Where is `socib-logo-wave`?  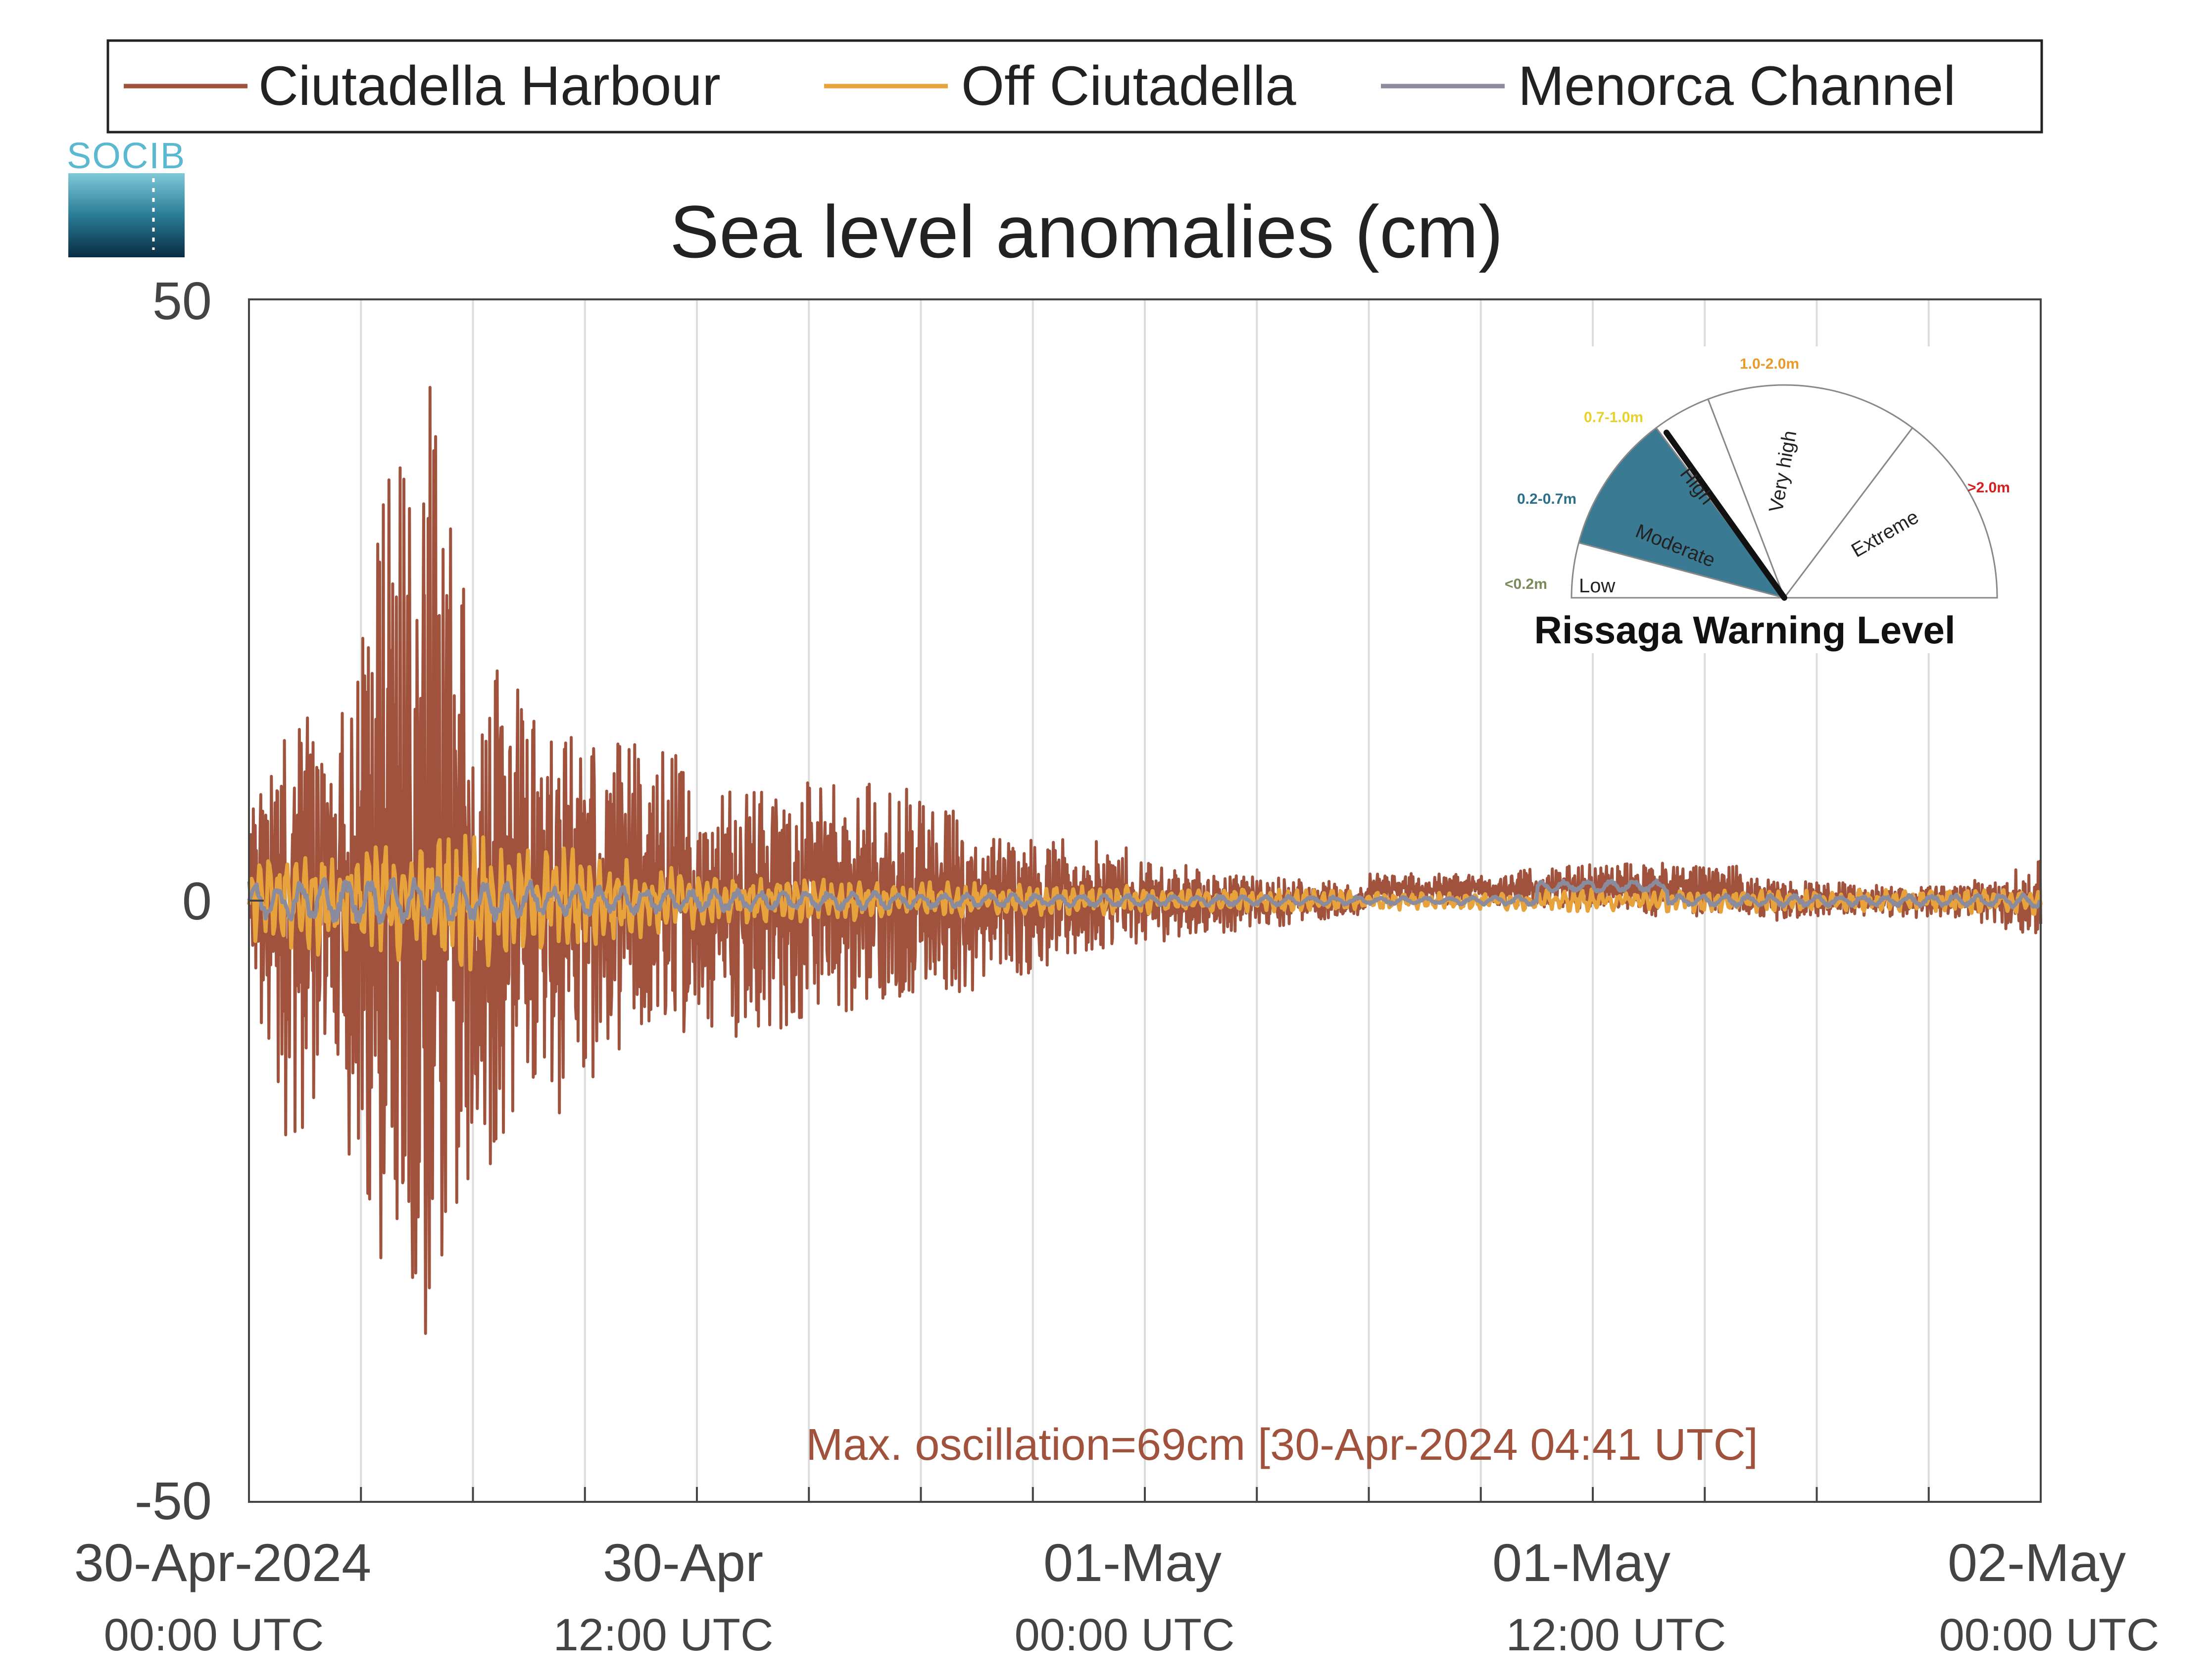 socib-logo-wave is located at coordinates (126, 215).